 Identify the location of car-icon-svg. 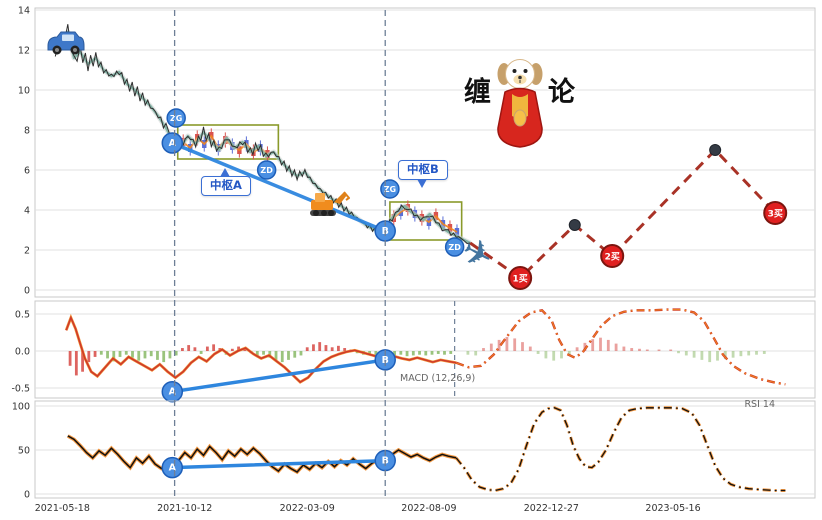
(66, 43).